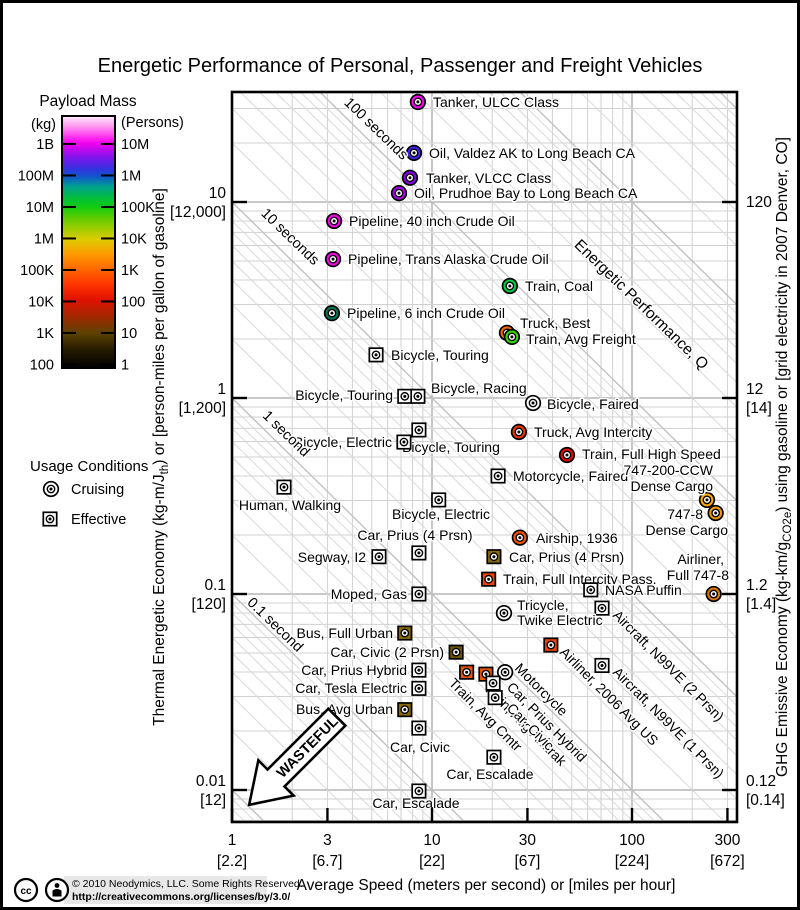 The image size is (800, 910). What do you see at coordinates (580, 579) in the screenshot?
I see `point-label: Train, Full Intercity Pass.` at bounding box center [580, 579].